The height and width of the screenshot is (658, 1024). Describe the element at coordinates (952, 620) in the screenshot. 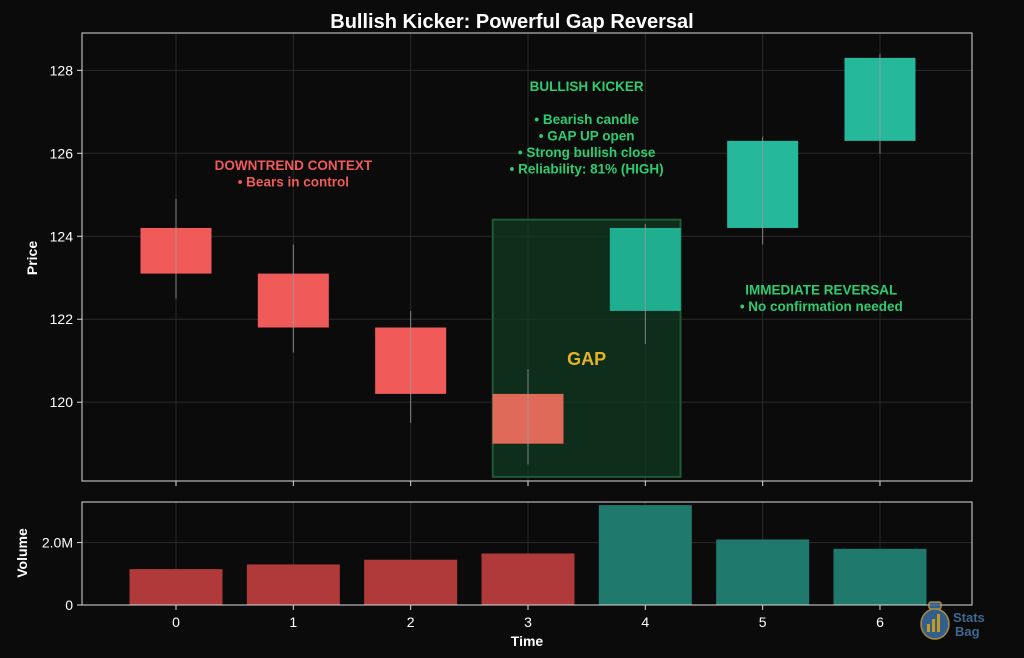

I see `watermark: Stats Bag` at that location.